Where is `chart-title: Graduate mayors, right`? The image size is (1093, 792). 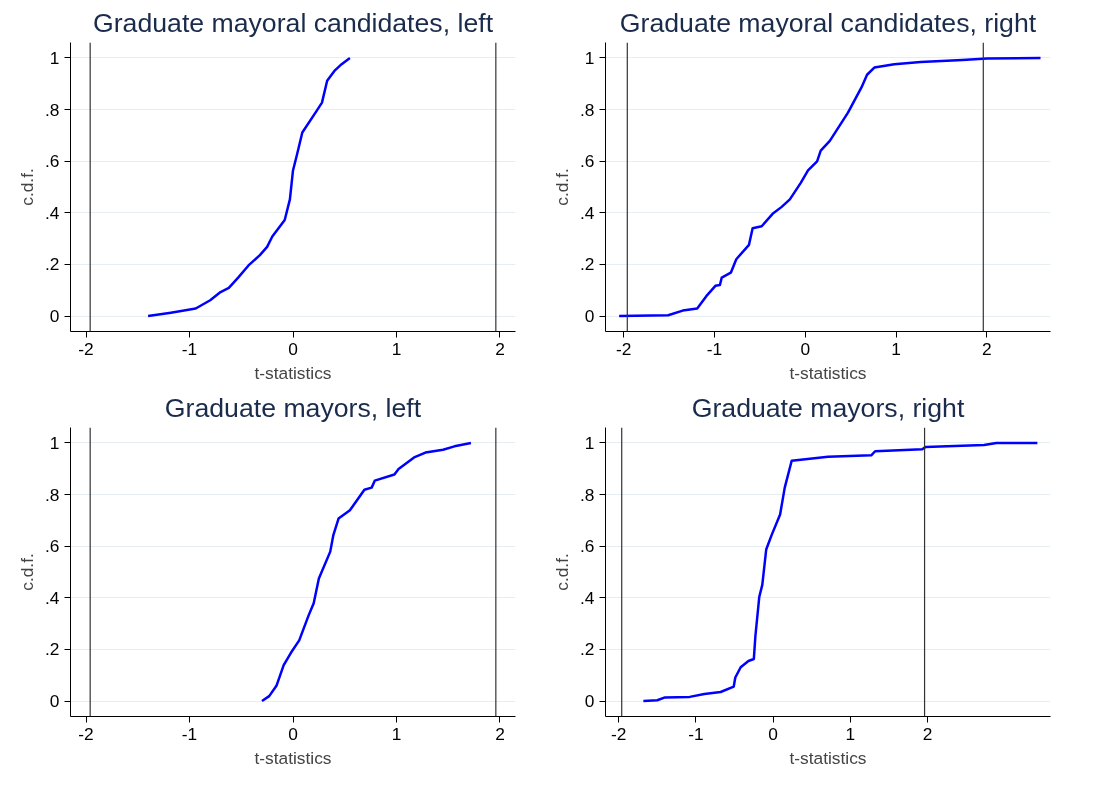 chart-title: Graduate mayors, right is located at coordinates (828, 407).